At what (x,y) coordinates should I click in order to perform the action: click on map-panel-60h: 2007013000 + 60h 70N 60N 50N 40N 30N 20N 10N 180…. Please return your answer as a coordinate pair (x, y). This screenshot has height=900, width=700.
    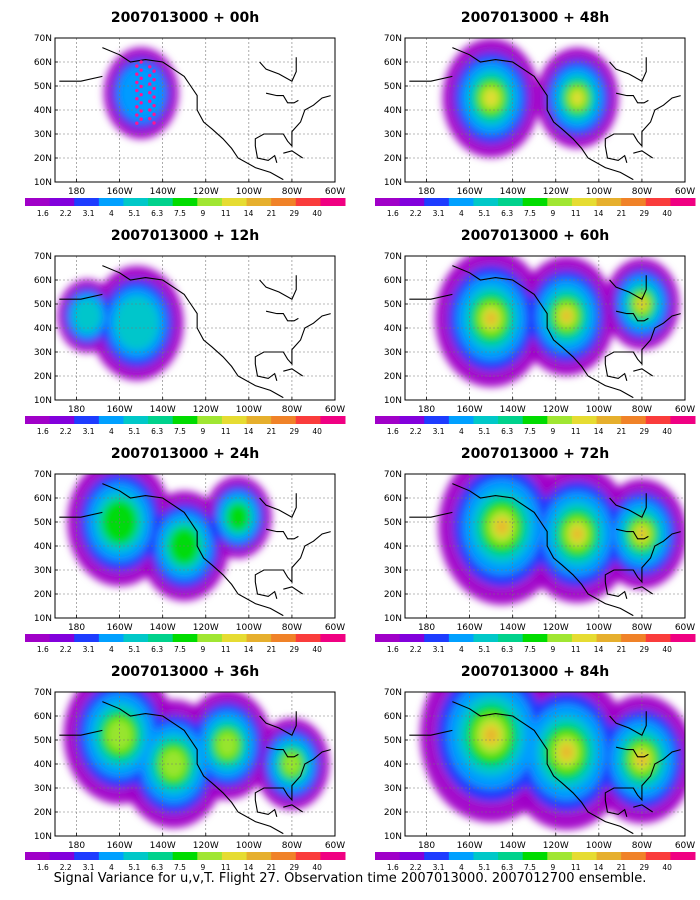
    Looking at the image, I should click on (535, 332).